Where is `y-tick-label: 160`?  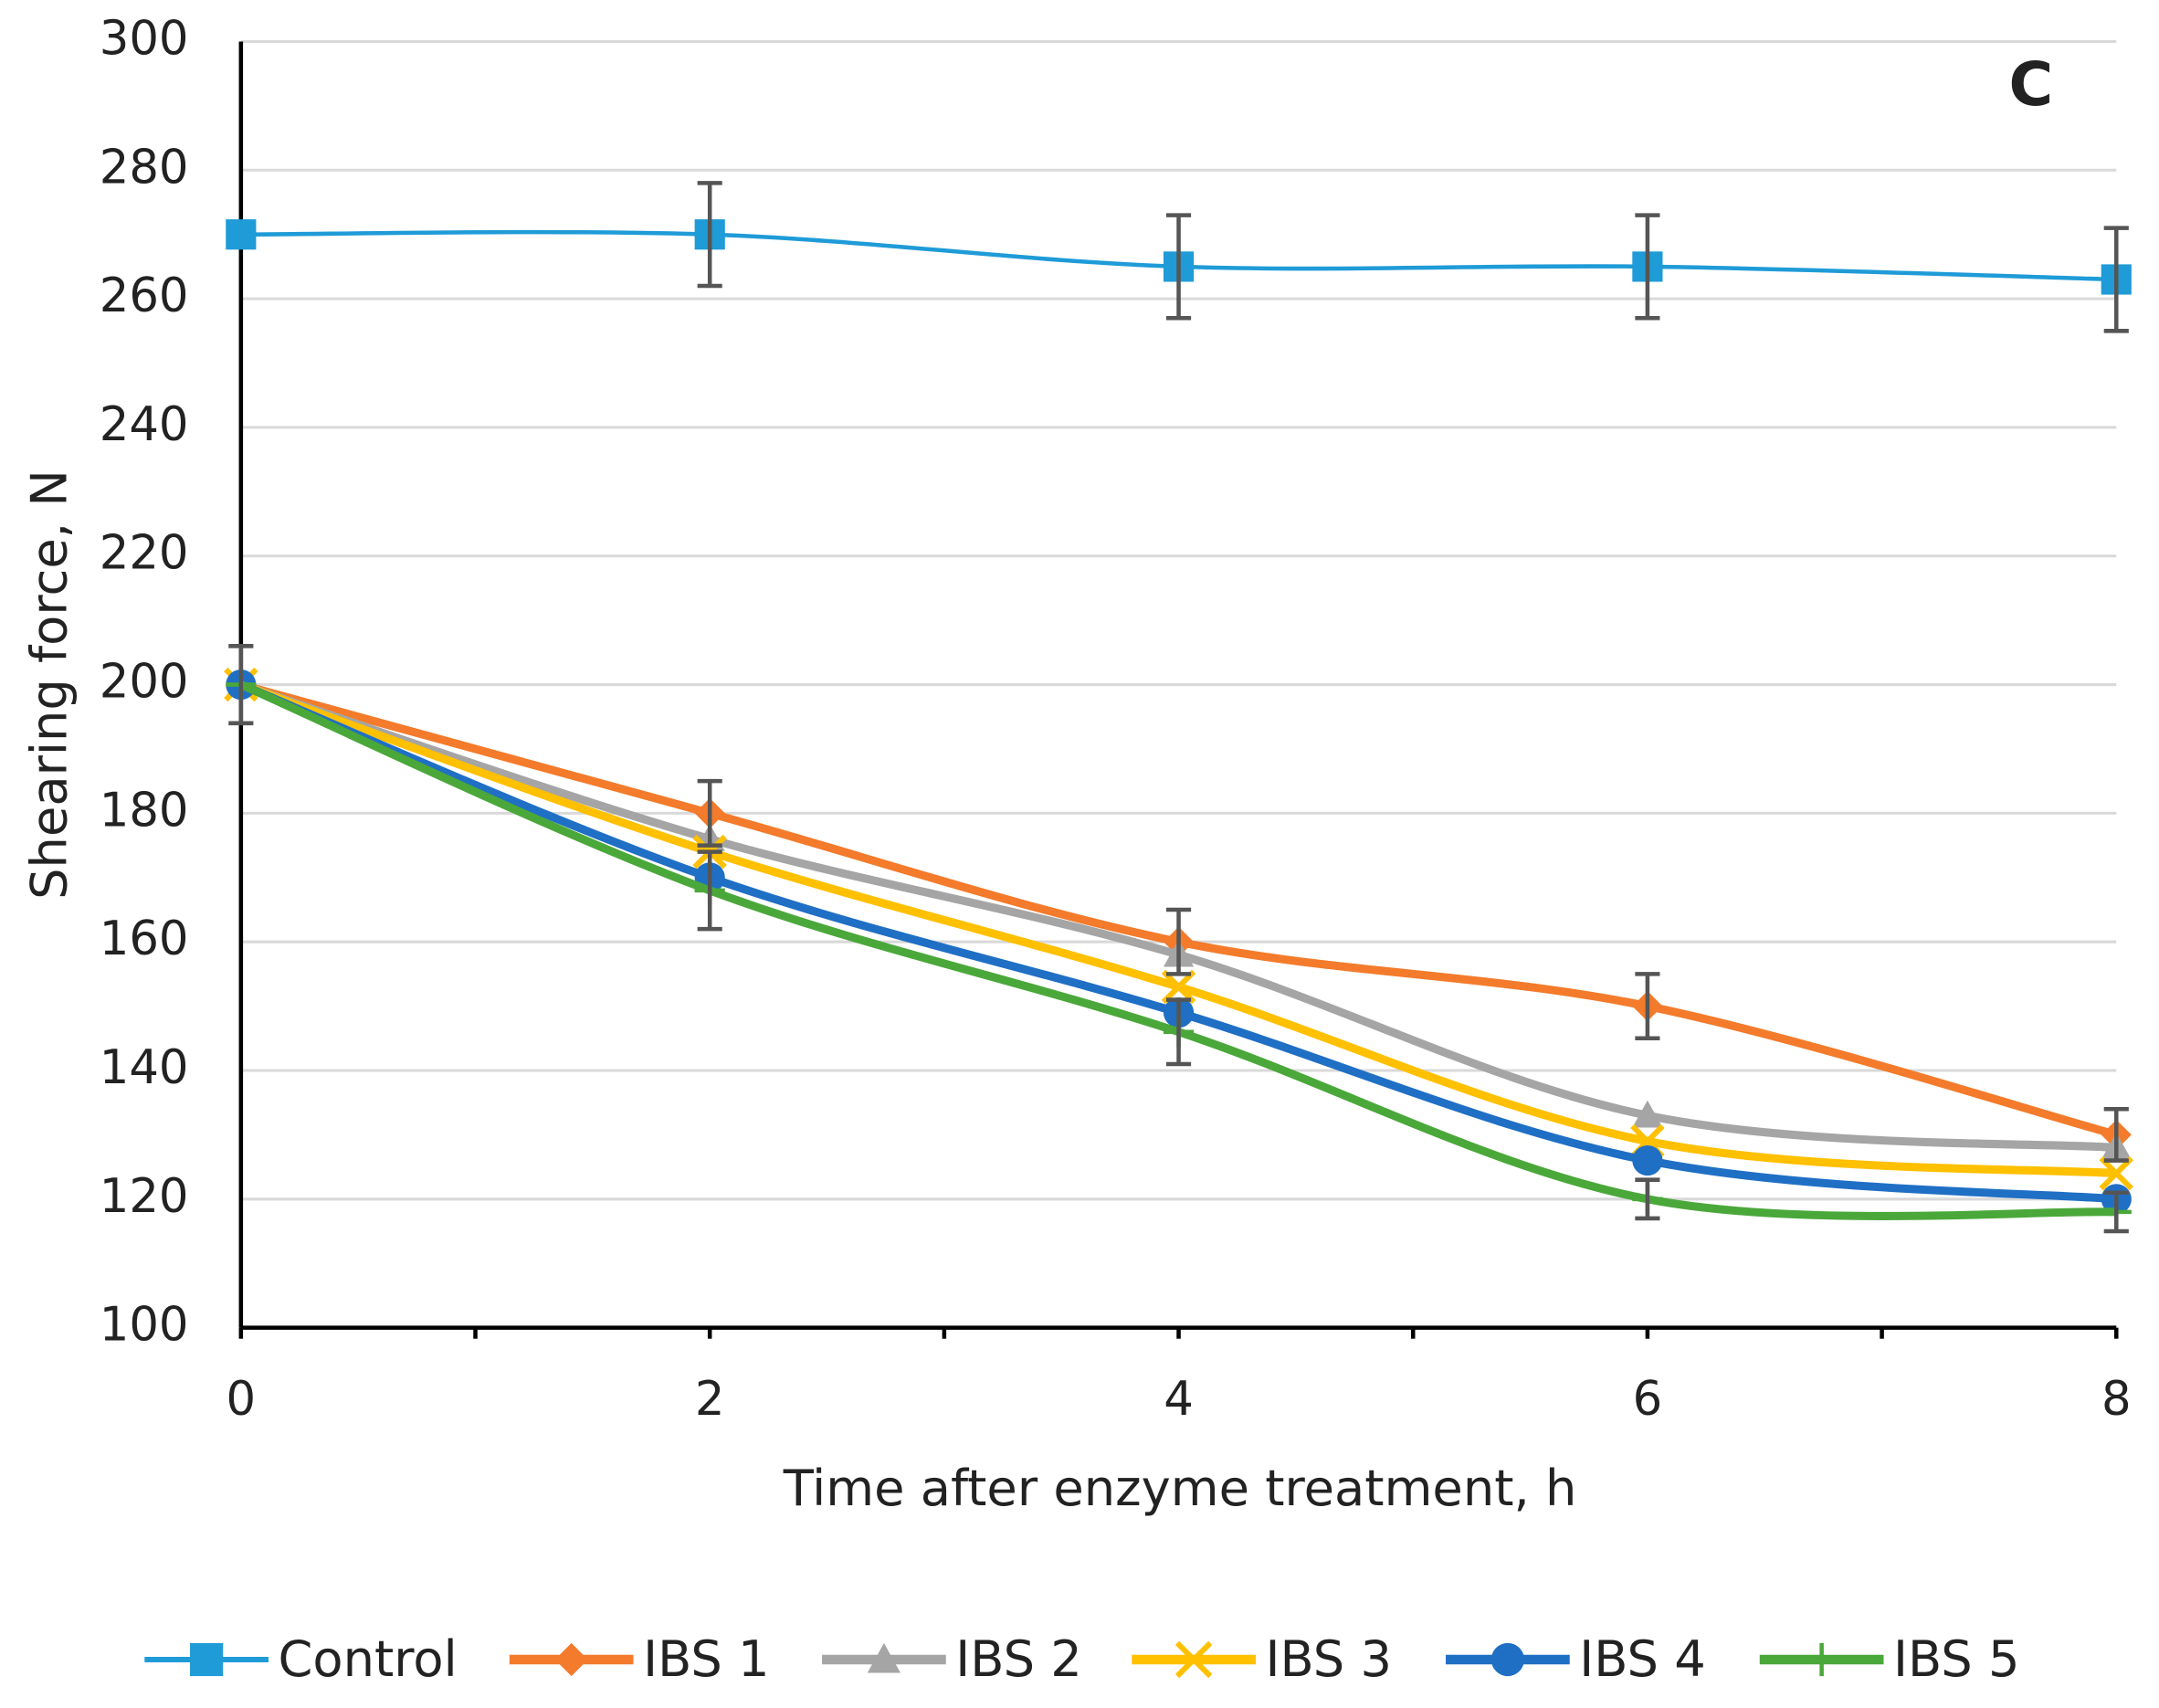
y-tick-label: 160 is located at coordinates (144, 939).